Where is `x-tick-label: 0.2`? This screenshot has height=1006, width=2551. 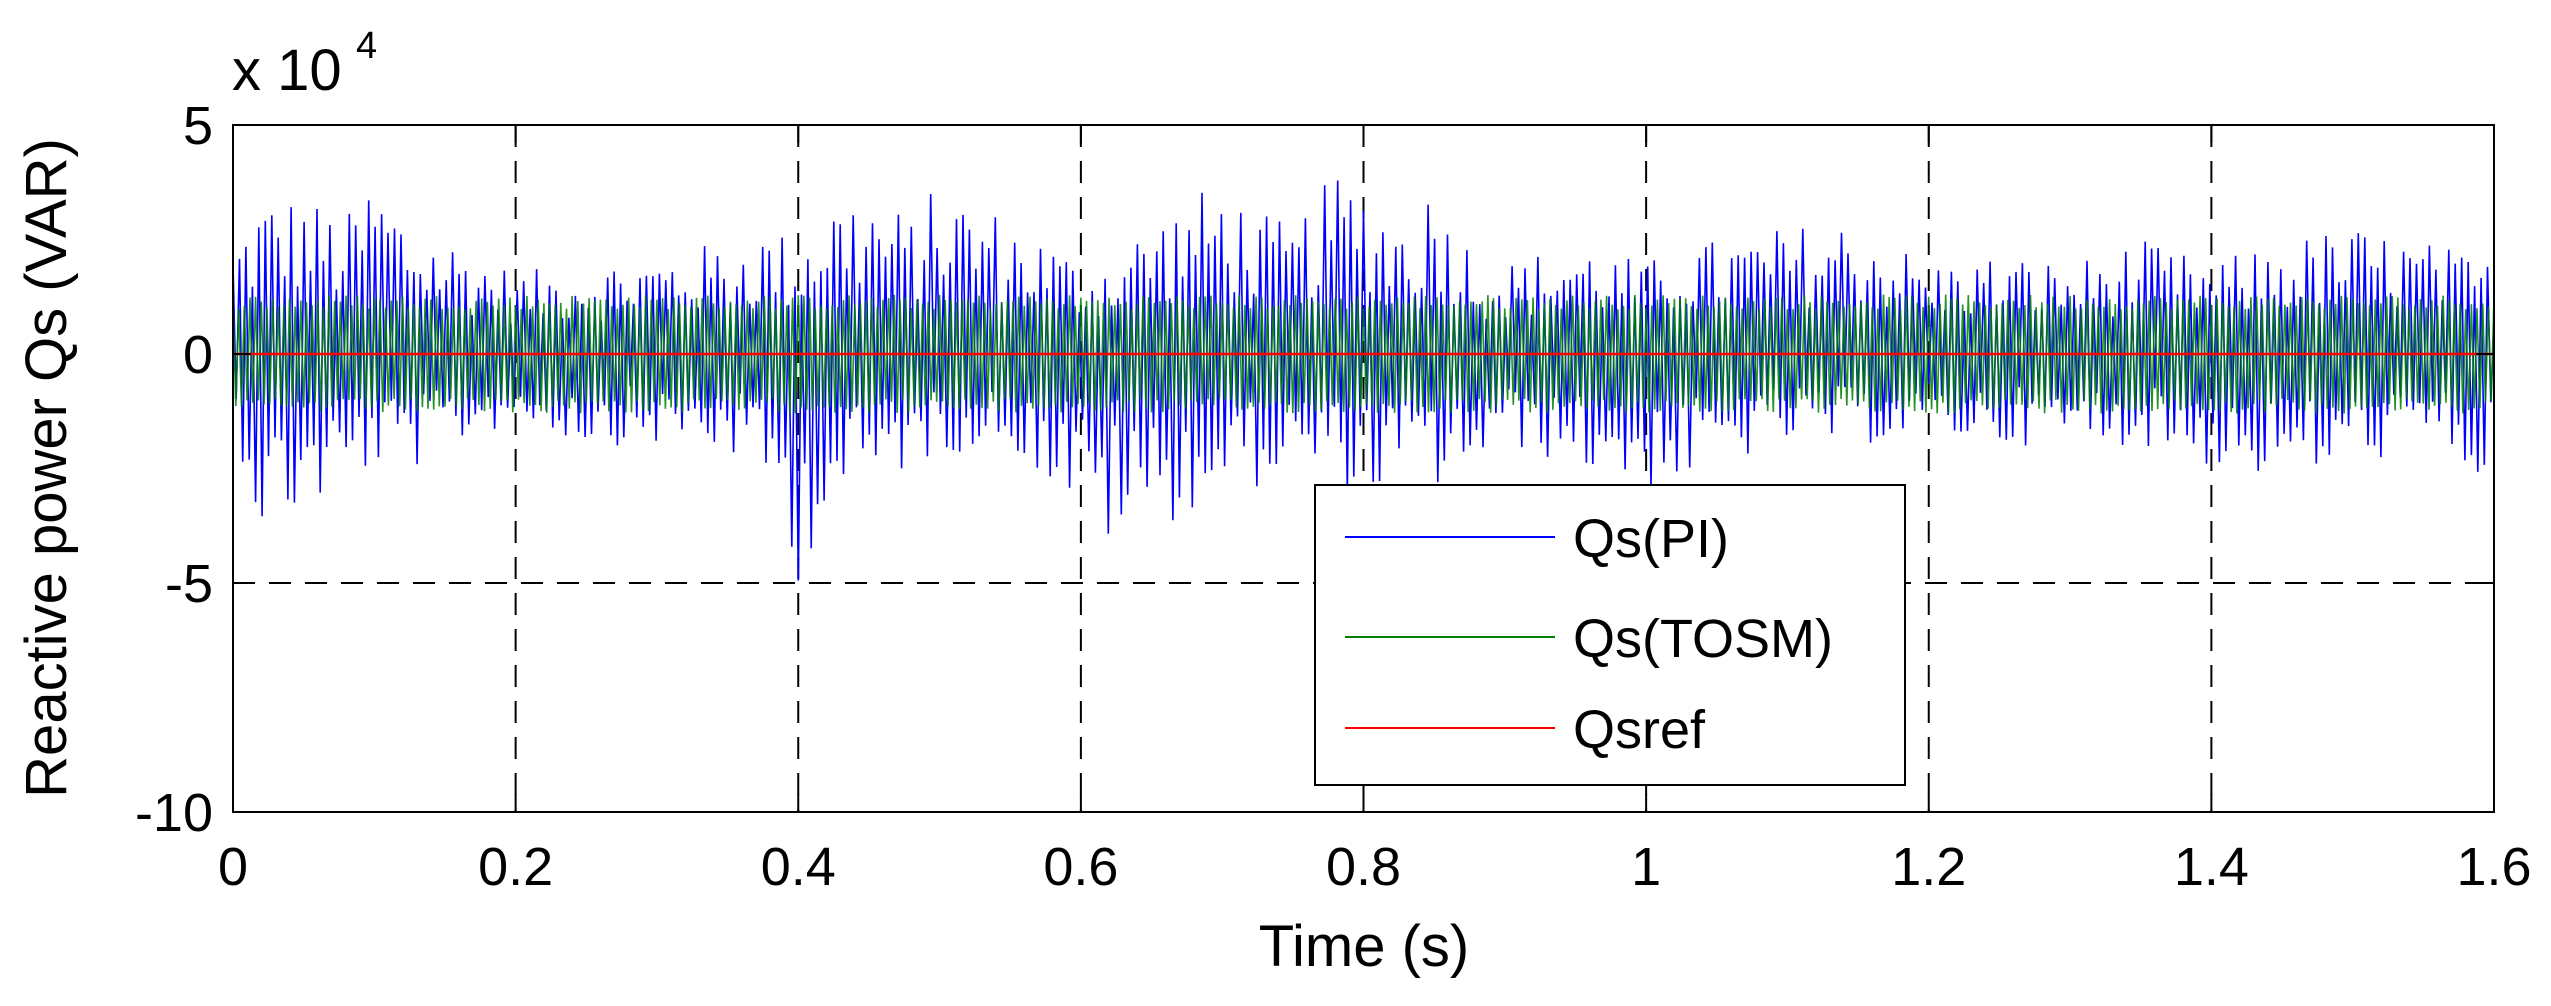 x-tick-label: 0.2 is located at coordinates (515, 867).